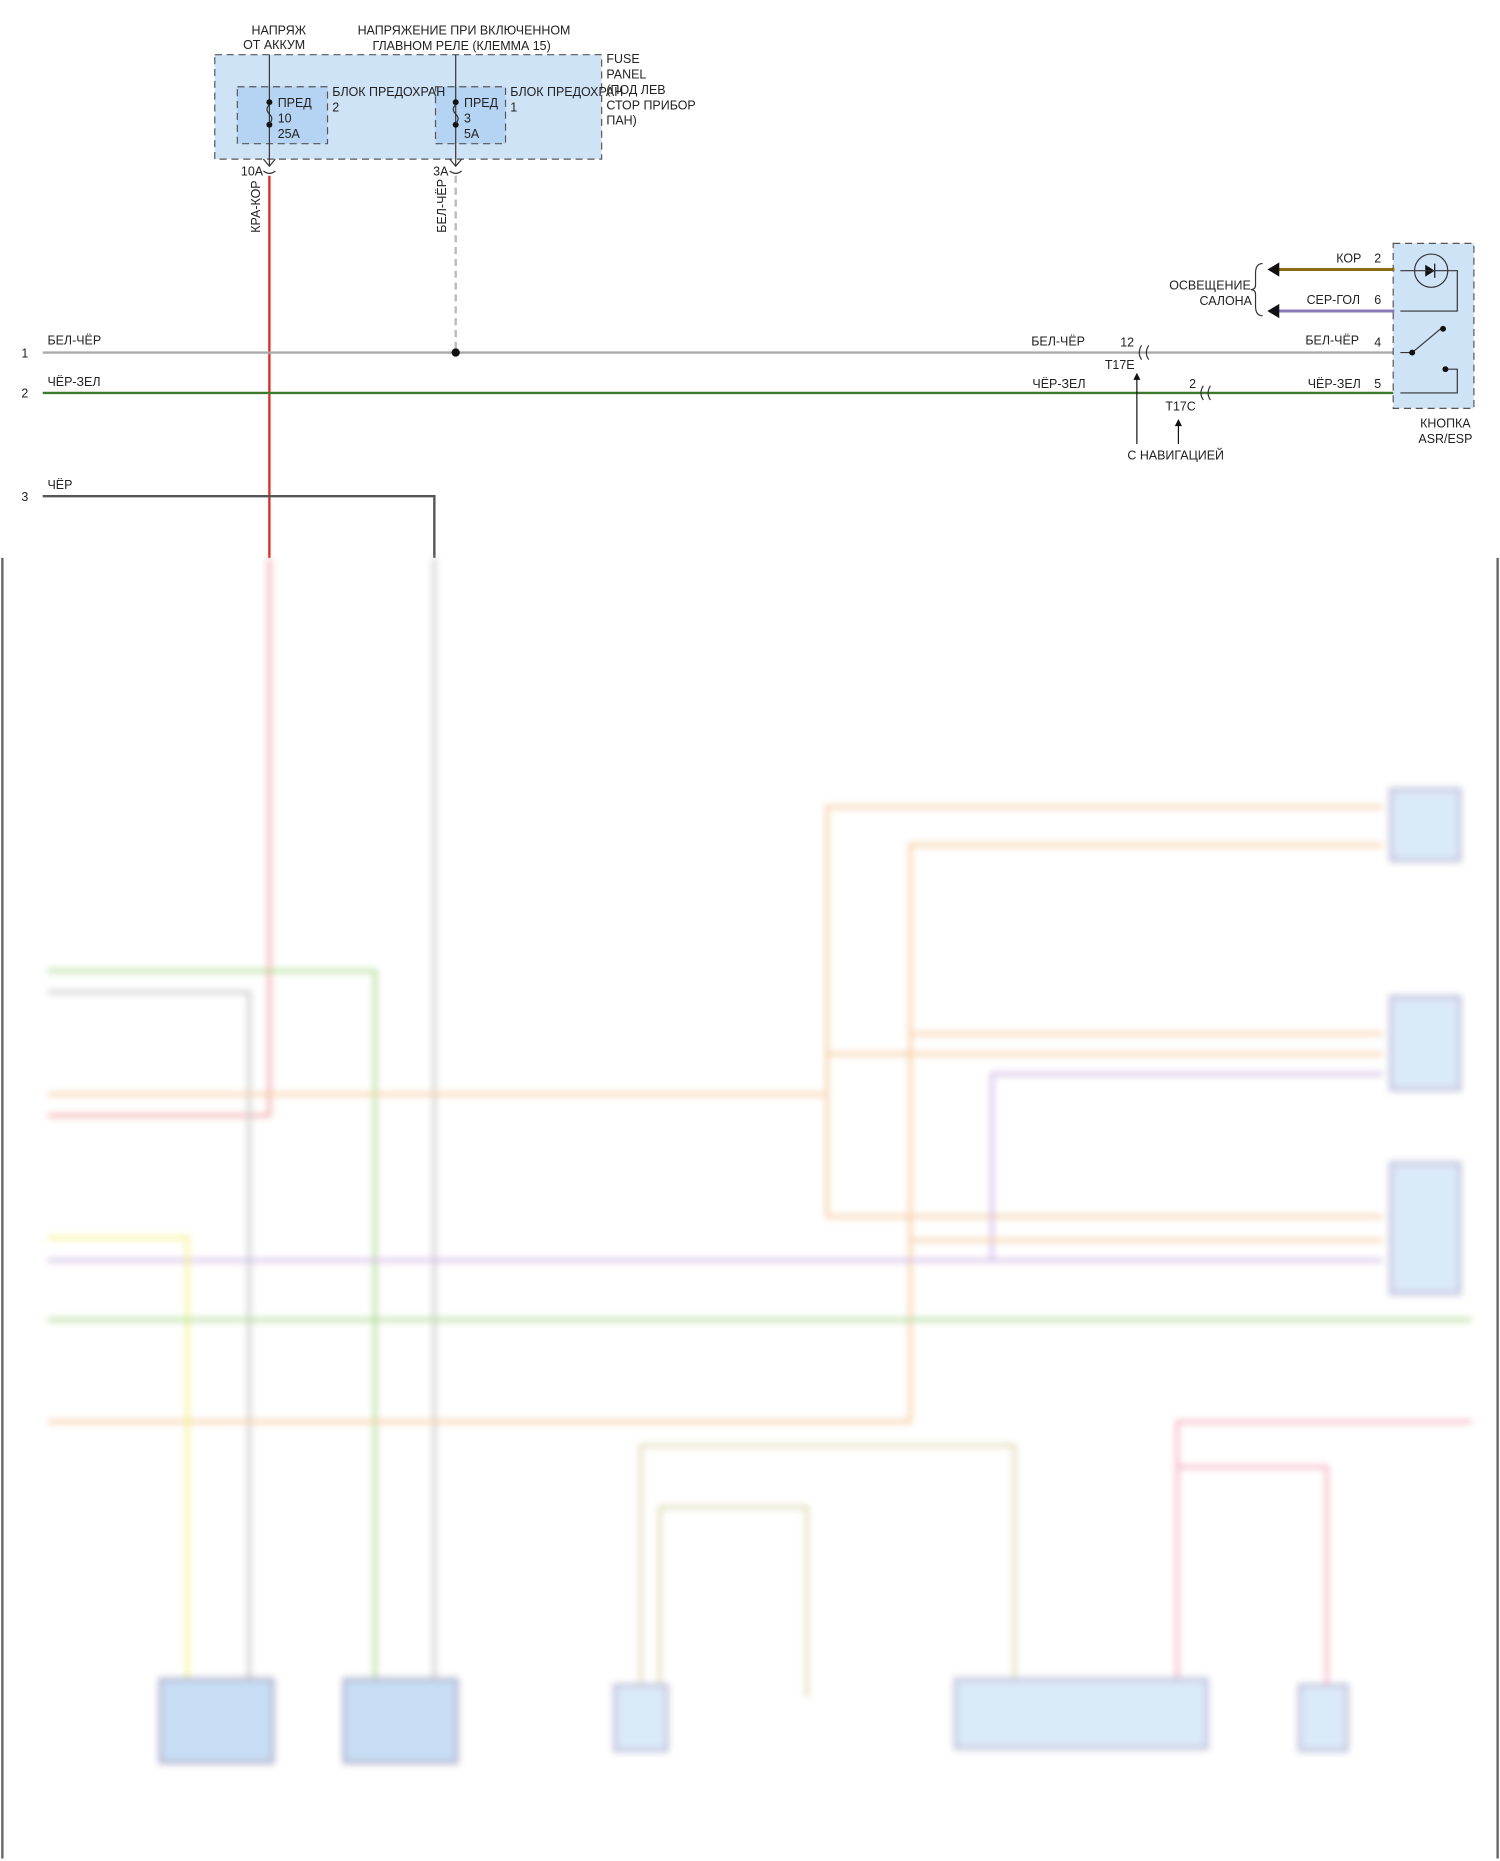  What do you see at coordinates (635, 90) in the screenshot?
I see `svg-text: (ПОД ЛЕВ` at bounding box center [635, 90].